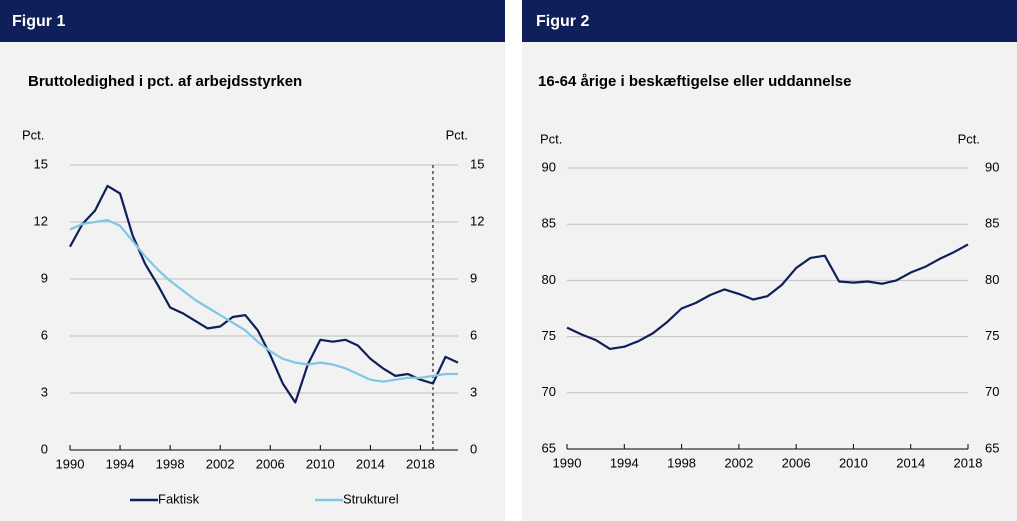 This screenshot has height=521, width=1017. Describe the element at coordinates (41, 220) in the screenshot. I see `y-tick-label: 12` at that location.